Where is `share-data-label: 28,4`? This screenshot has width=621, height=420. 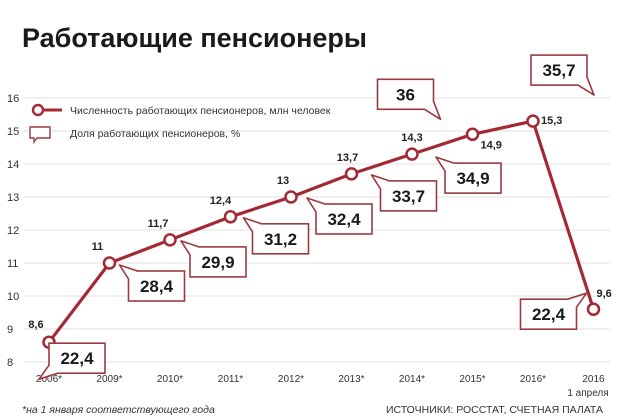
share-data-label: 28,4 is located at coordinates (157, 286).